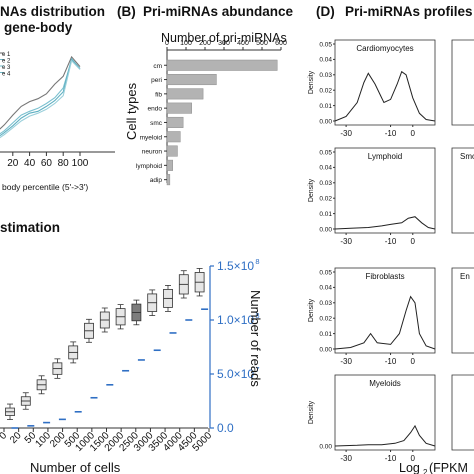 Image resolution: width=474 pixels, height=474 pixels. I want to click on partial-subplot-title: En, so click(465, 276).